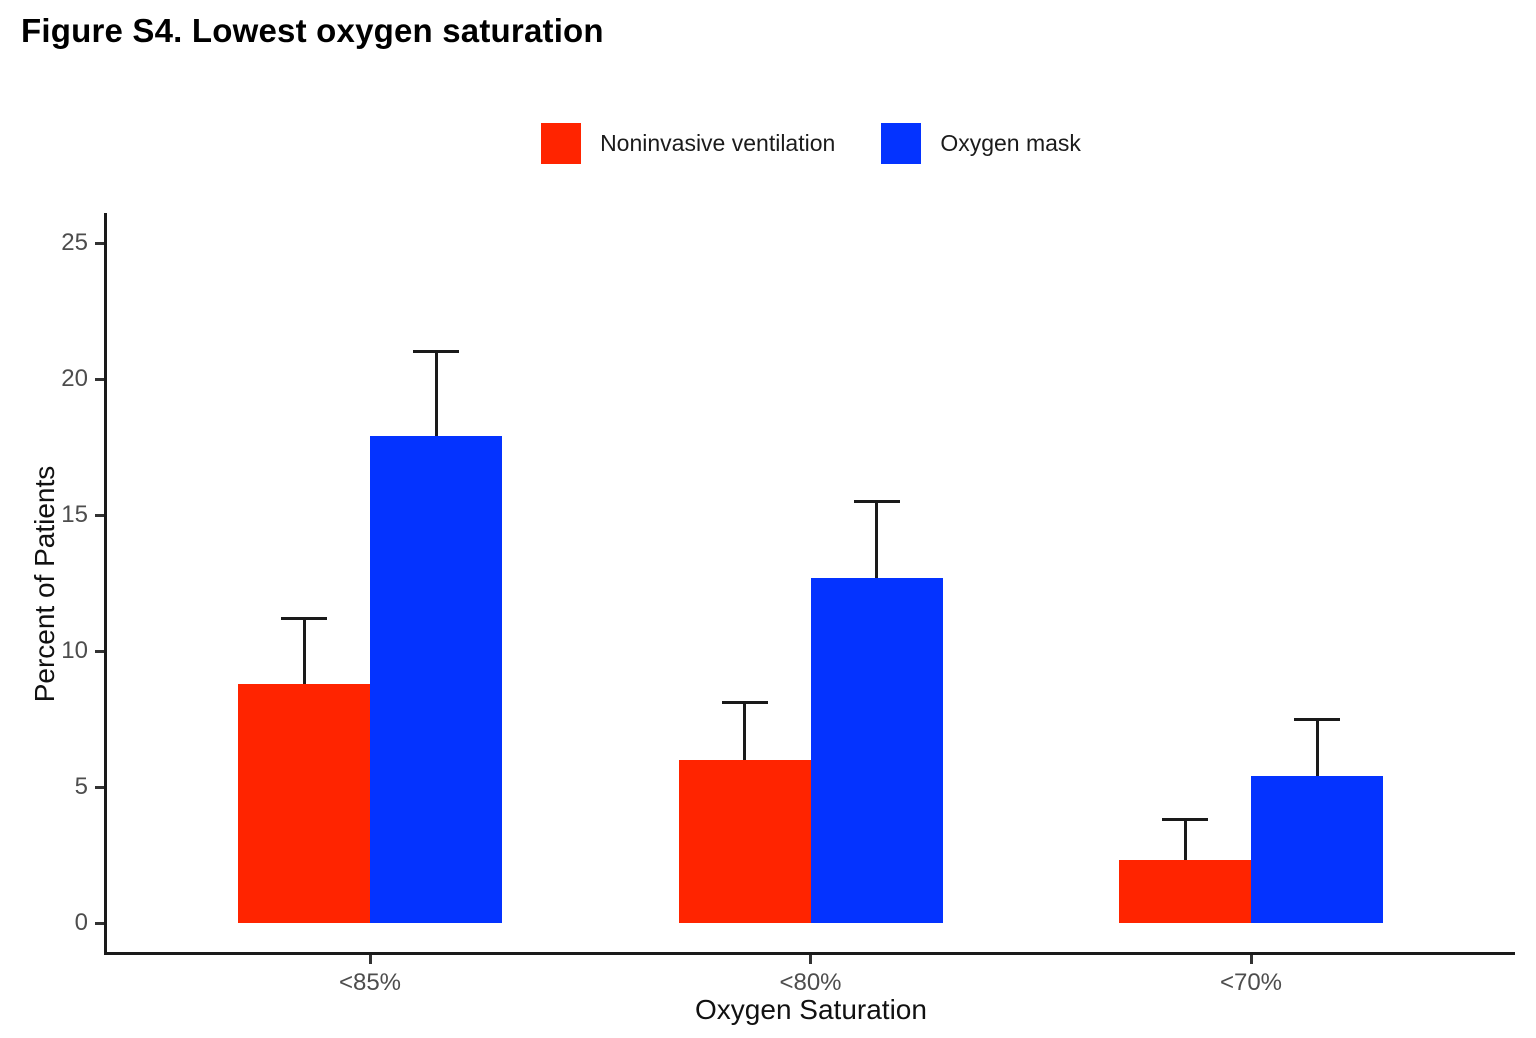 The image size is (1536, 1038). I want to click on bar-blue-<70%, so click(1317, 849).